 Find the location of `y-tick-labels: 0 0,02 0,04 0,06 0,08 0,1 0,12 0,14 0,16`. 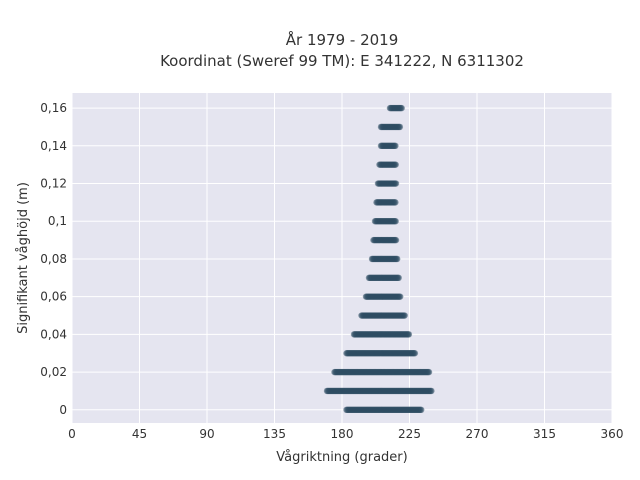

y-tick-labels: 0 0,02 0,04 0,06 0,08 0,1 0,12 0,14 0,16 is located at coordinates (53, 259).